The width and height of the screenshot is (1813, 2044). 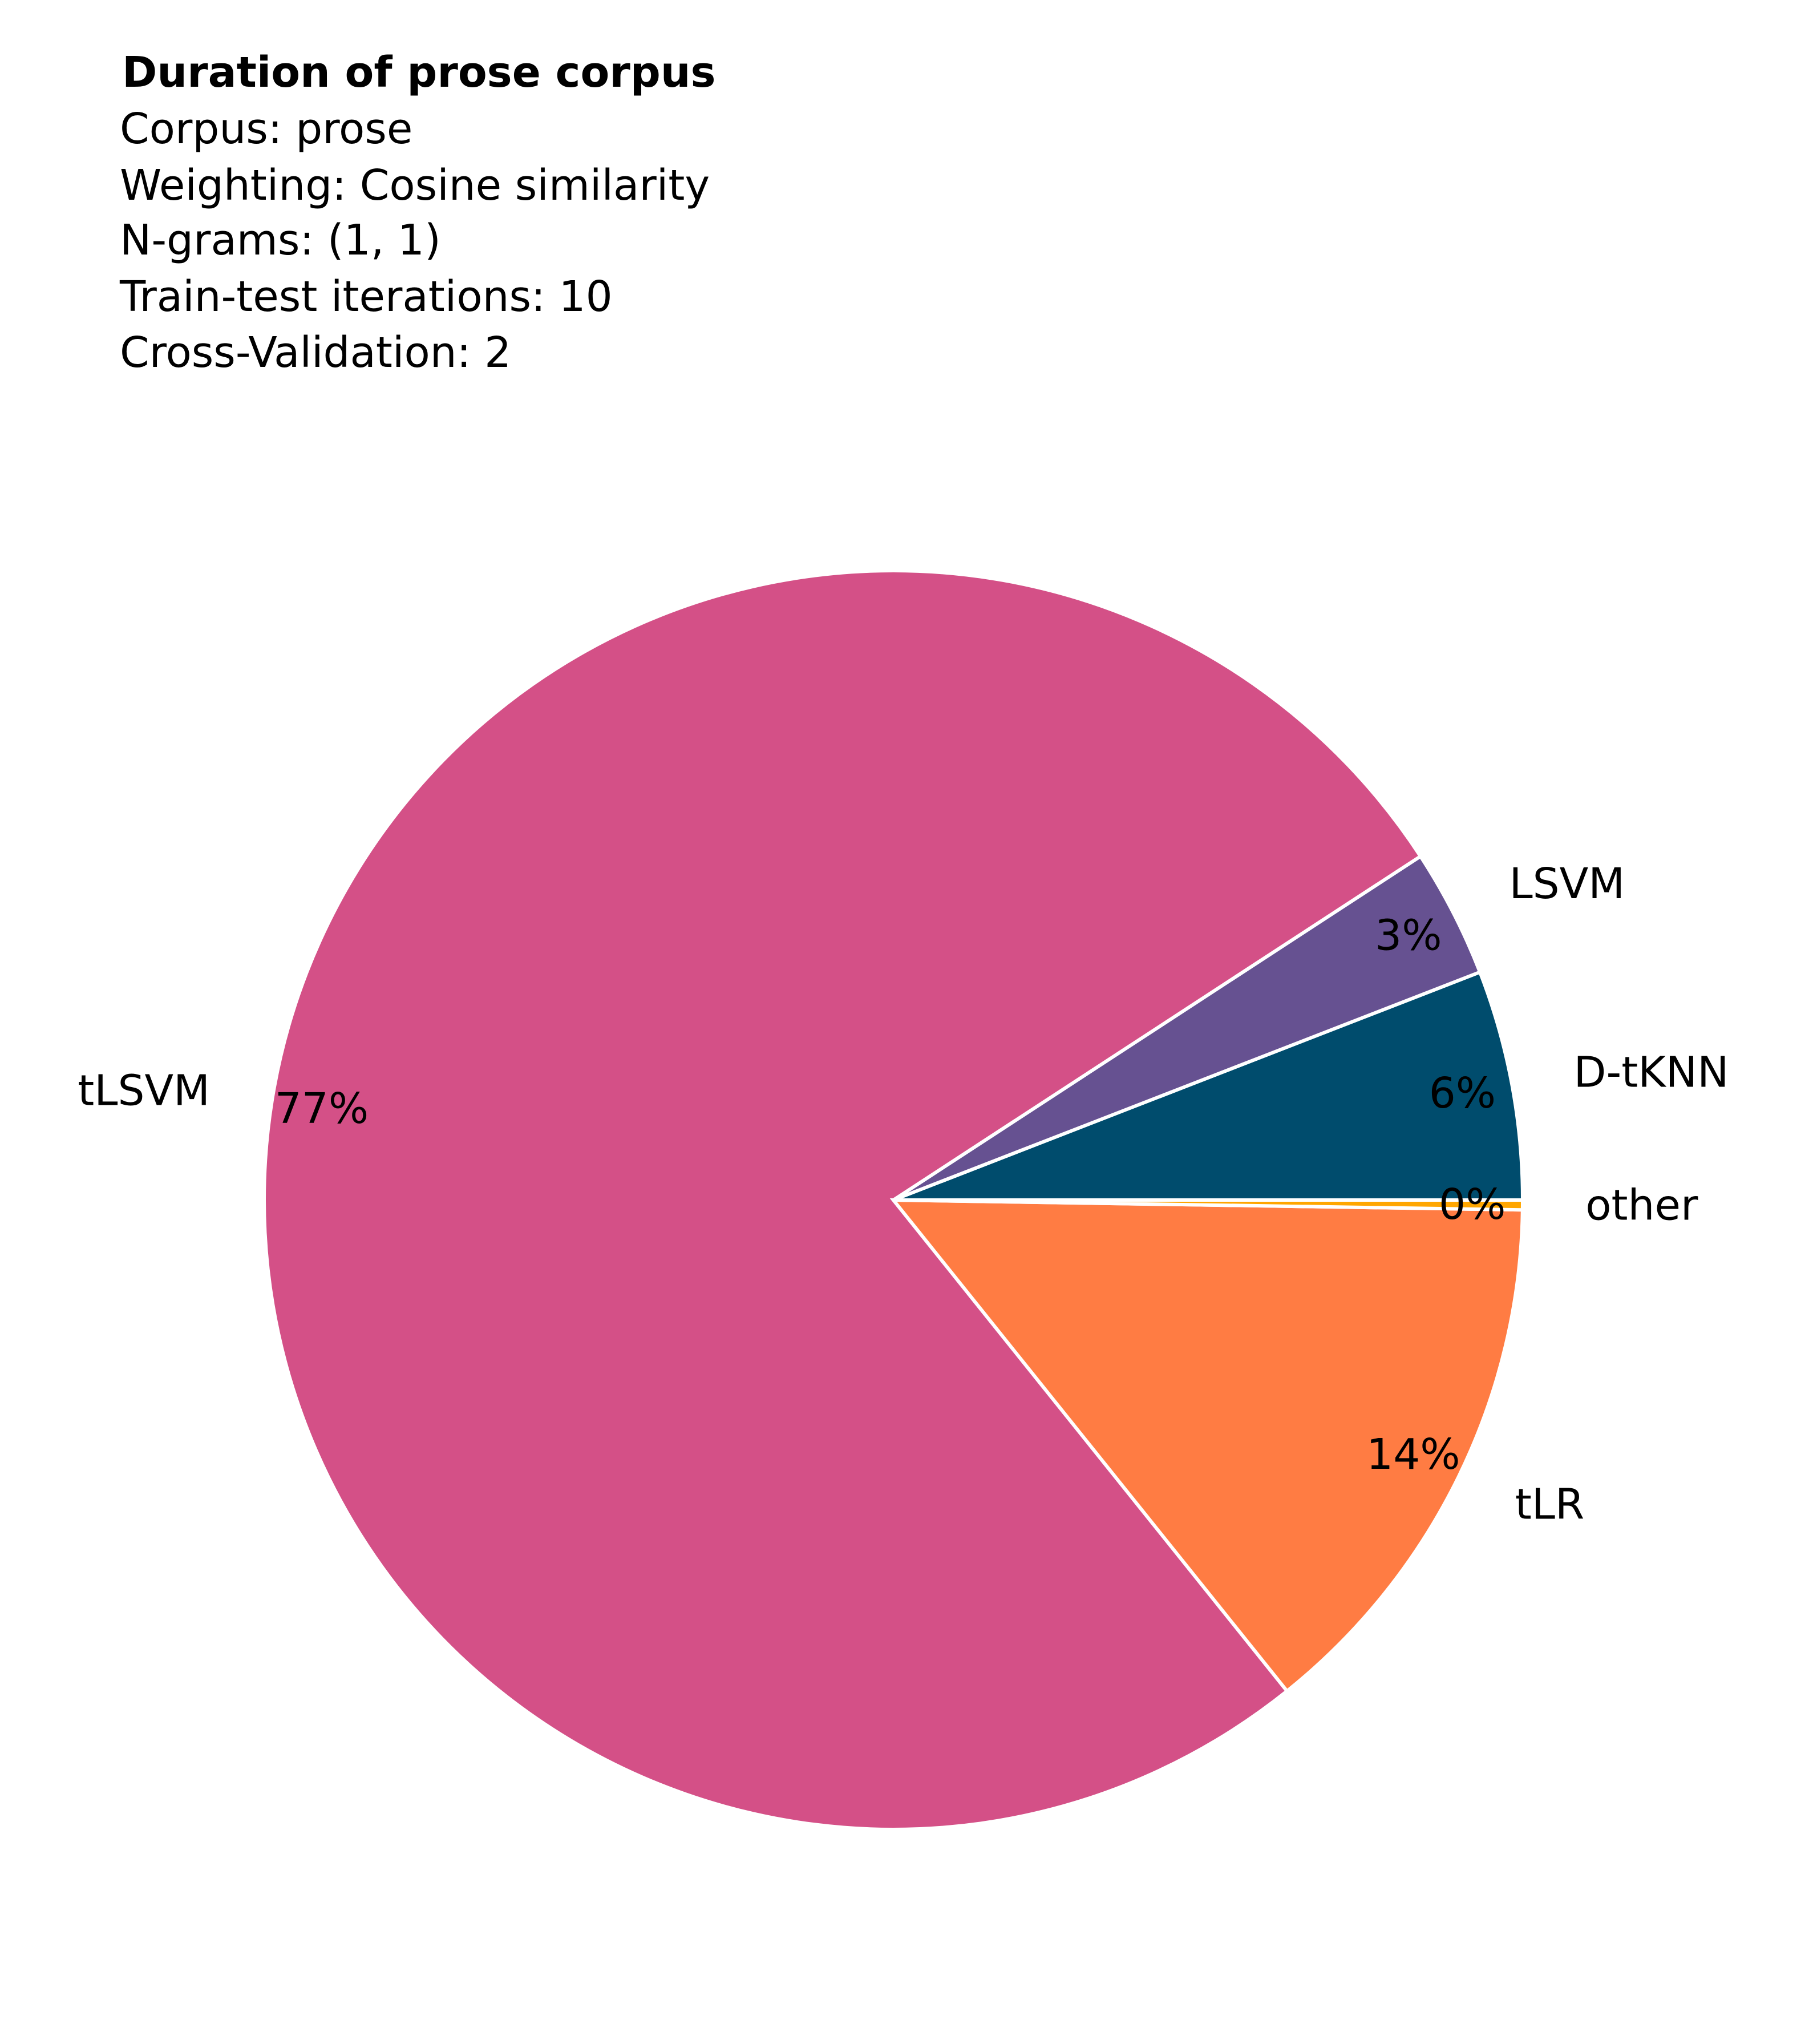 I want to click on pie-slice-lsvm, so click(x=1187, y=1028).